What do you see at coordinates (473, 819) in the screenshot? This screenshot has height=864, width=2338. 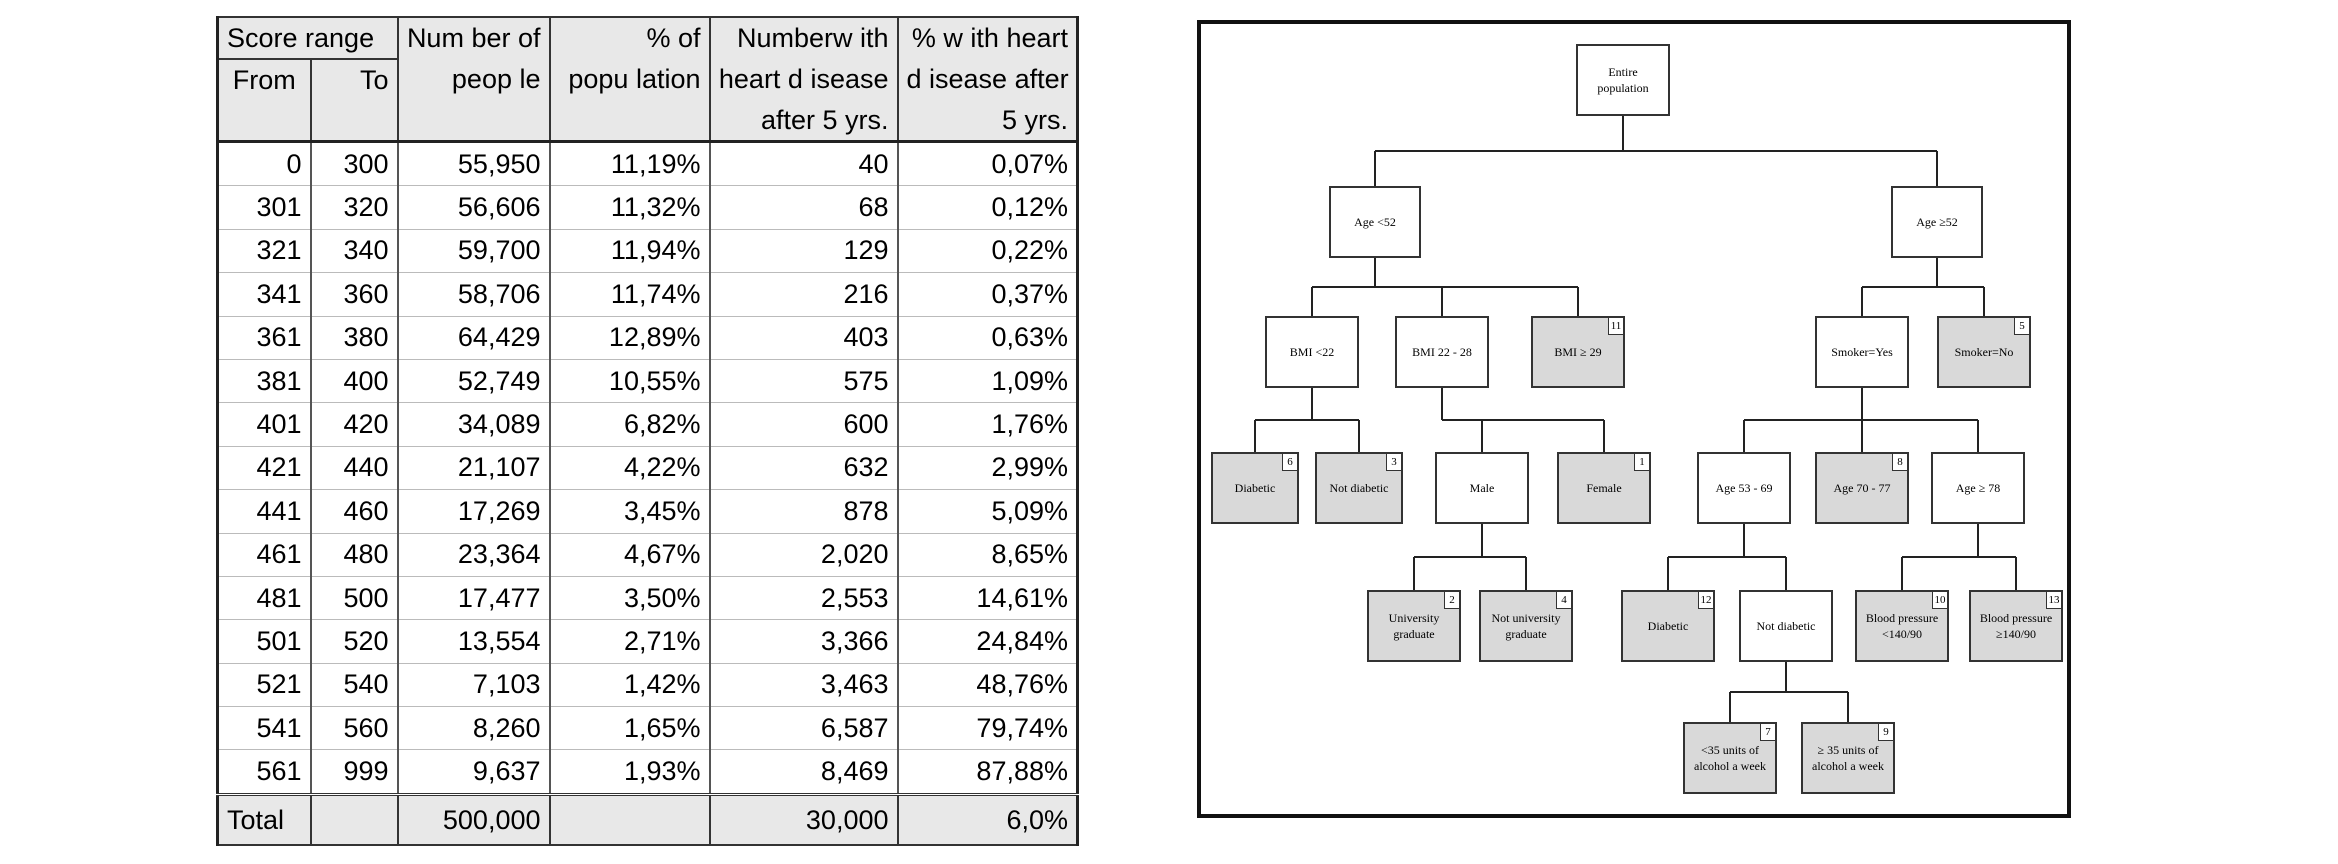 I see `total-people: 500,000` at bounding box center [473, 819].